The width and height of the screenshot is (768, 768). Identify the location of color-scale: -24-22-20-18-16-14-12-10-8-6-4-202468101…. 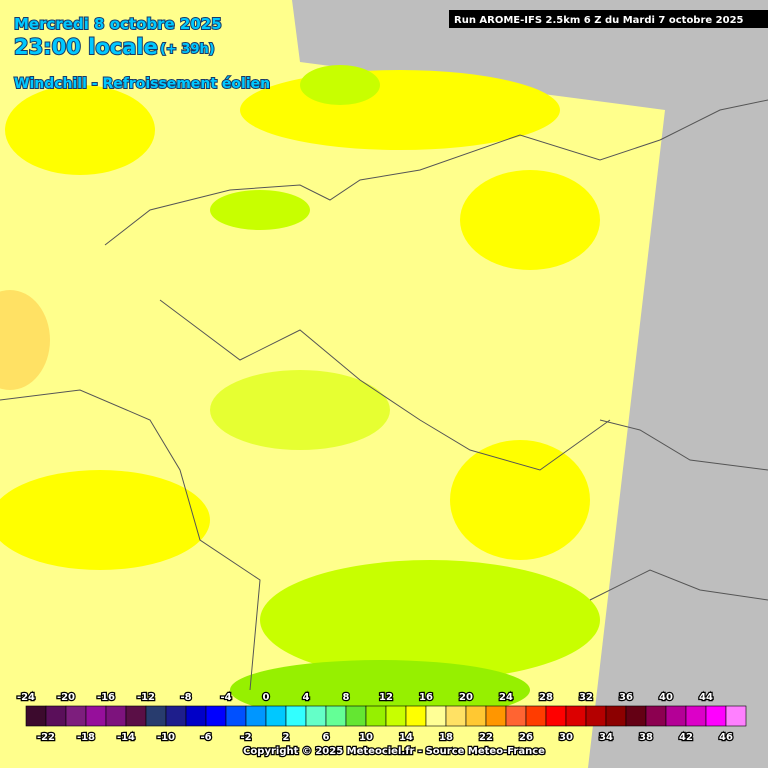
(381, 717).